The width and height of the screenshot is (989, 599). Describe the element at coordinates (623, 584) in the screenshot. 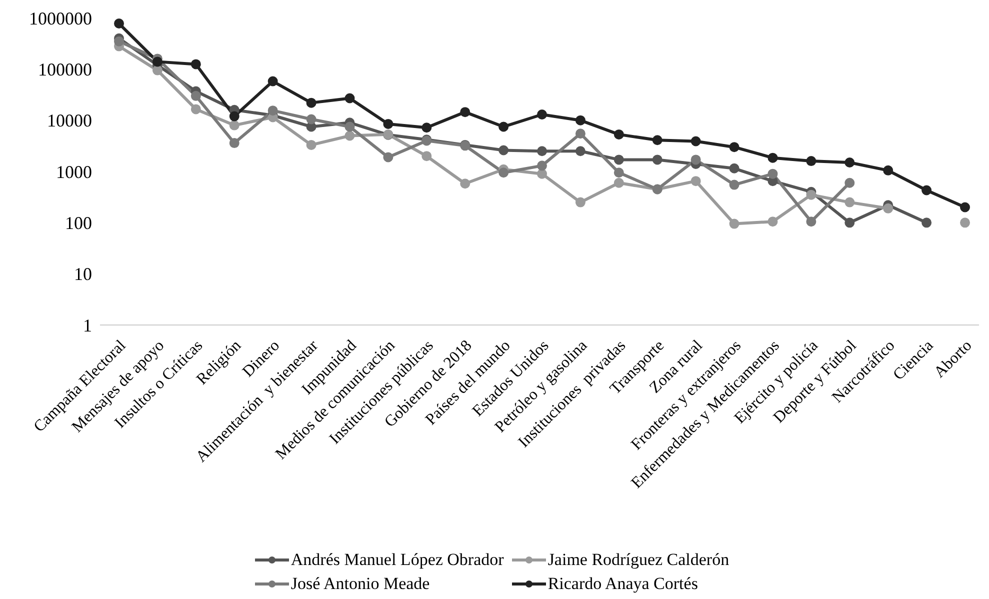

I see `legend-label: Ricardo Anaya Cortés` at that location.